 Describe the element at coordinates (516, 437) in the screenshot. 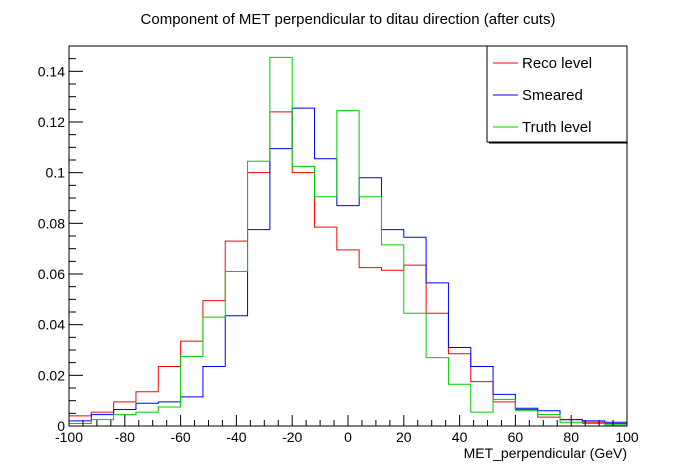

I see `x-tick-label: 60` at that location.